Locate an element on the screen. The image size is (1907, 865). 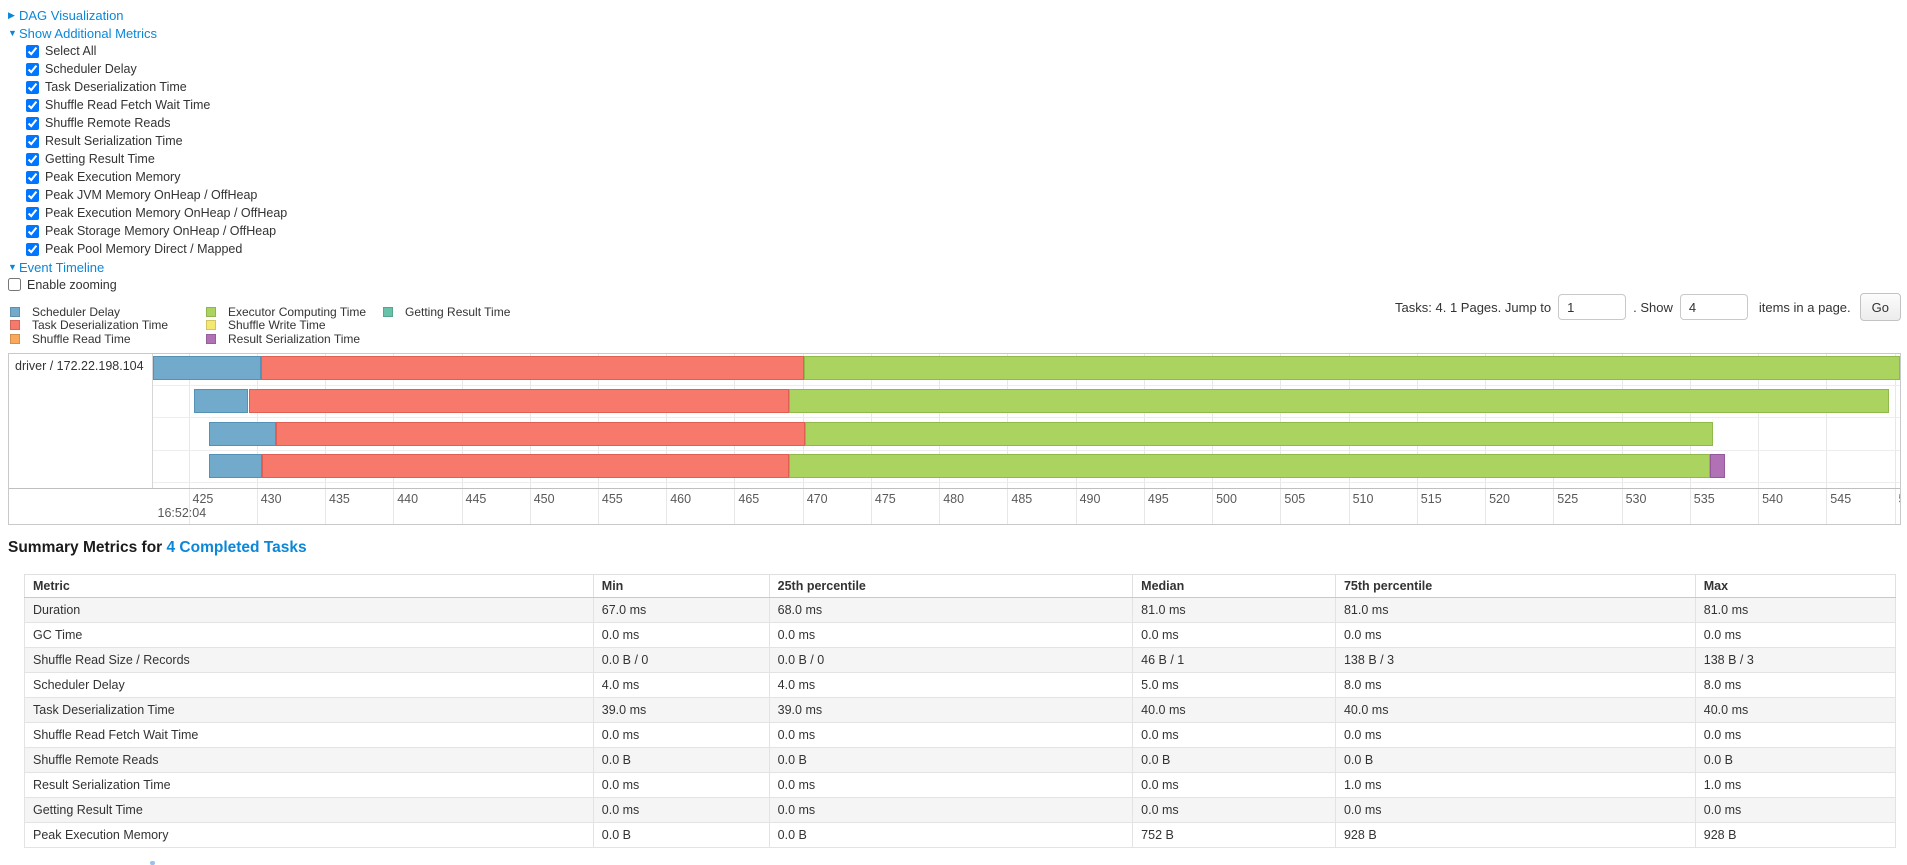
dag-visualization-toggle: ▶ DAG Visualization is located at coordinates (147, 15).